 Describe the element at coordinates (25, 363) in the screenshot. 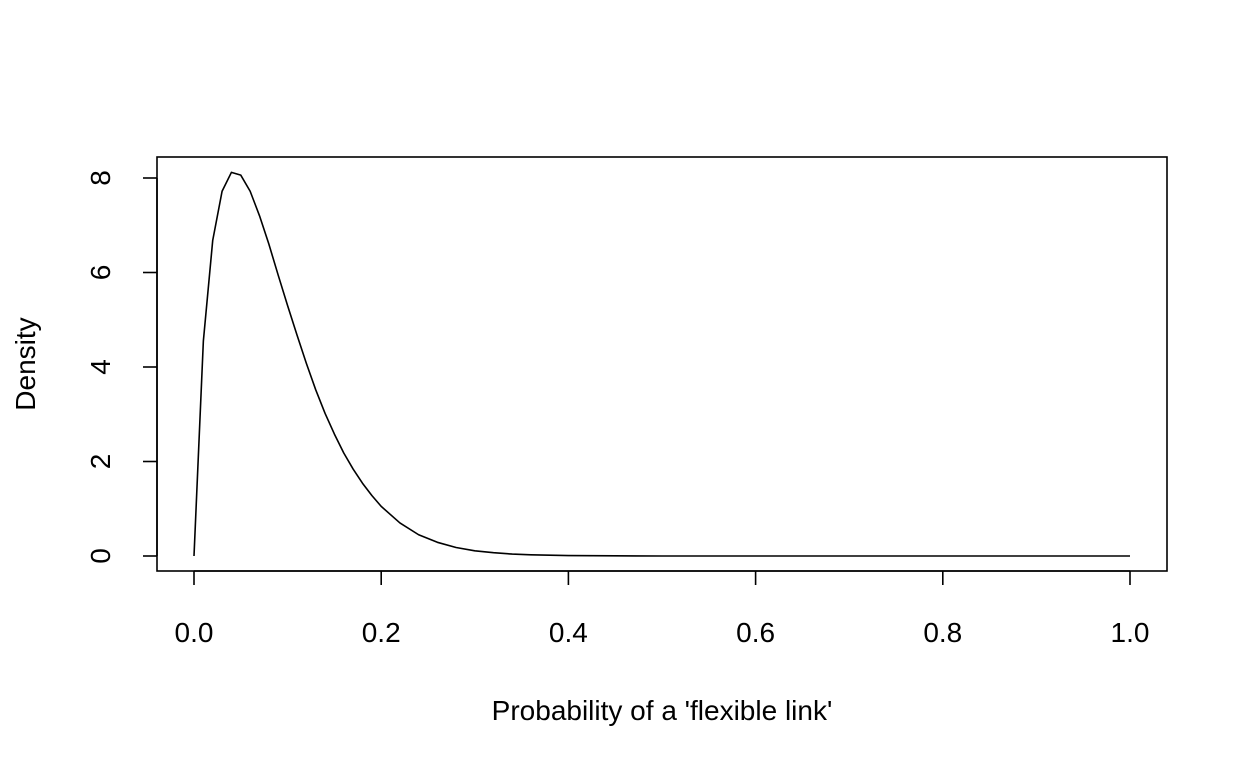

I see `y-axis-label: Density` at that location.